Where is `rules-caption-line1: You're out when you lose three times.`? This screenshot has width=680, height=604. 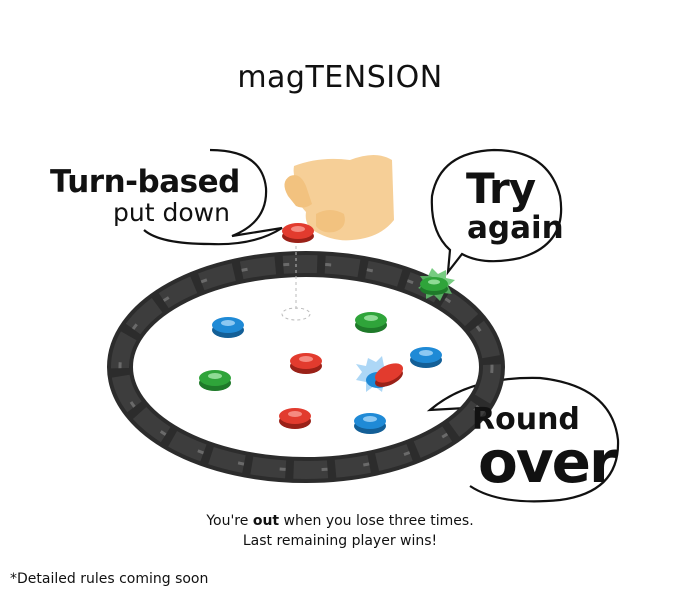 rules-caption-line1: You're out when you lose three times. is located at coordinates (340, 521).